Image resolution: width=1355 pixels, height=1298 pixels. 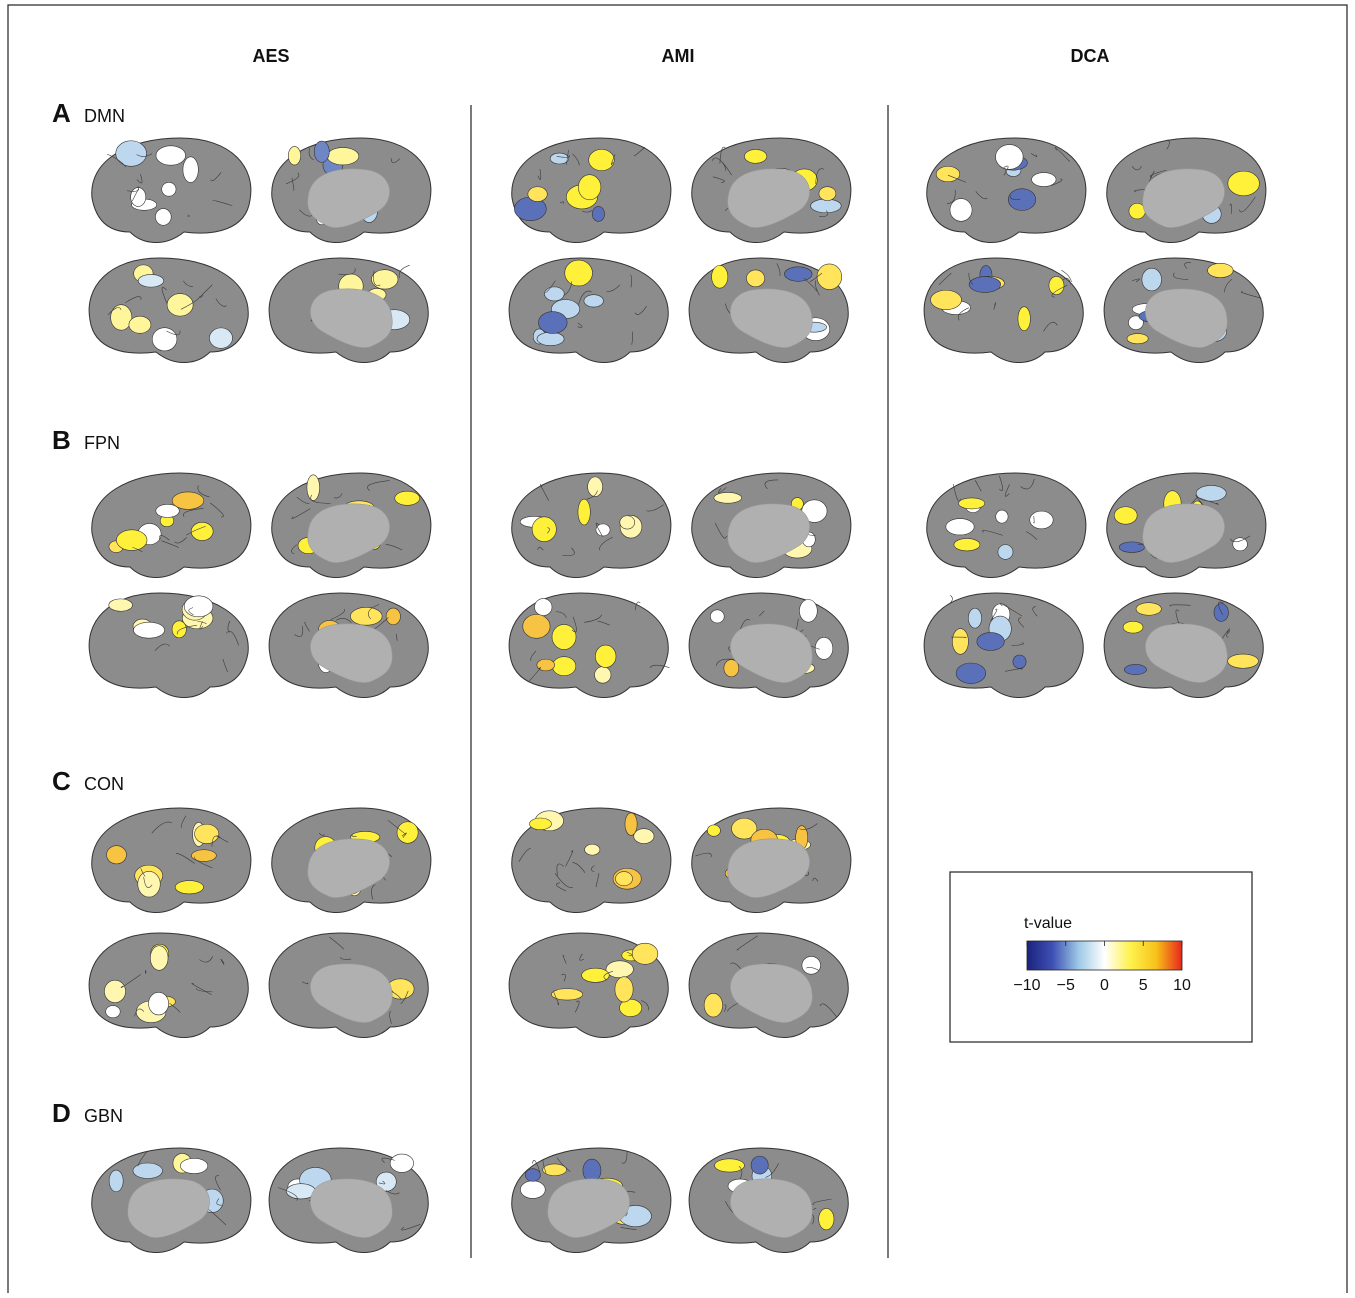 What do you see at coordinates (1048, 923) in the screenshot?
I see `legend-title: t-value` at bounding box center [1048, 923].